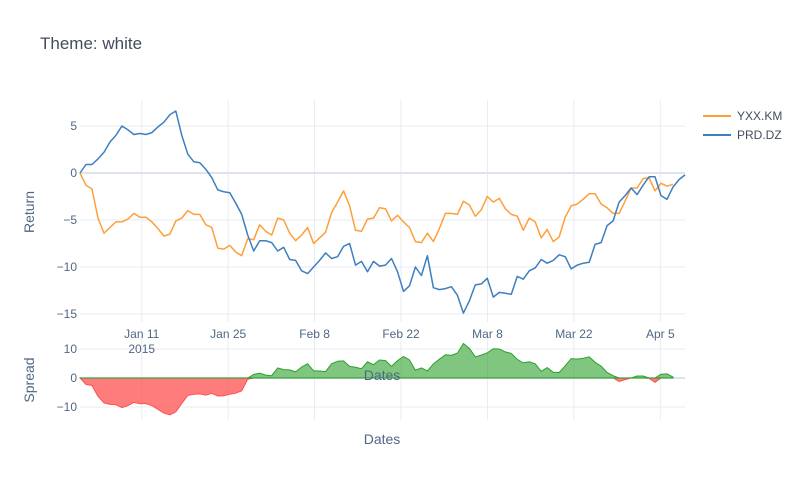 The width and height of the screenshot is (800, 500). What do you see at coordinates (67, 314) in the screenshot?
I see `y-tick-label: −15` at bounding box center [67, 314].